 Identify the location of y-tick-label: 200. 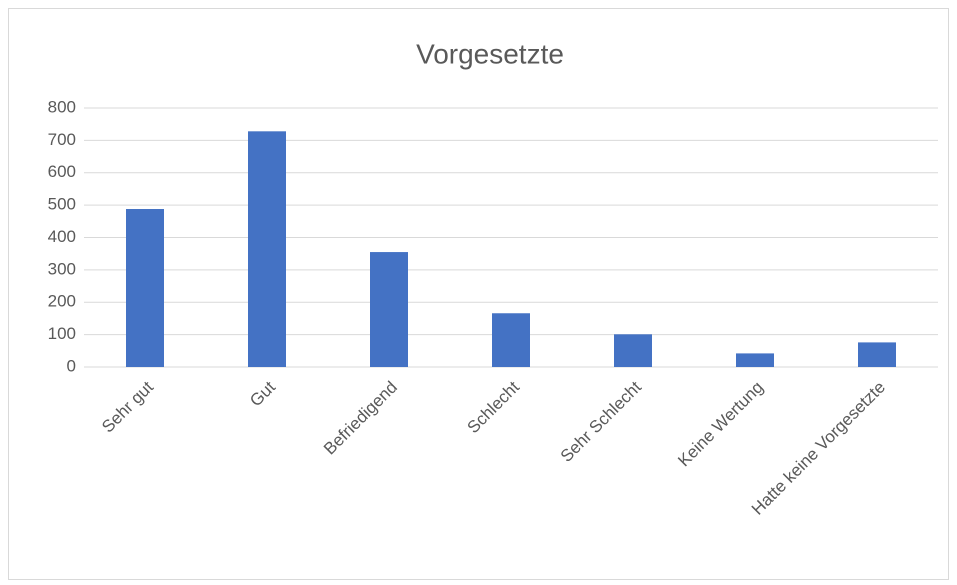
(62, 301).